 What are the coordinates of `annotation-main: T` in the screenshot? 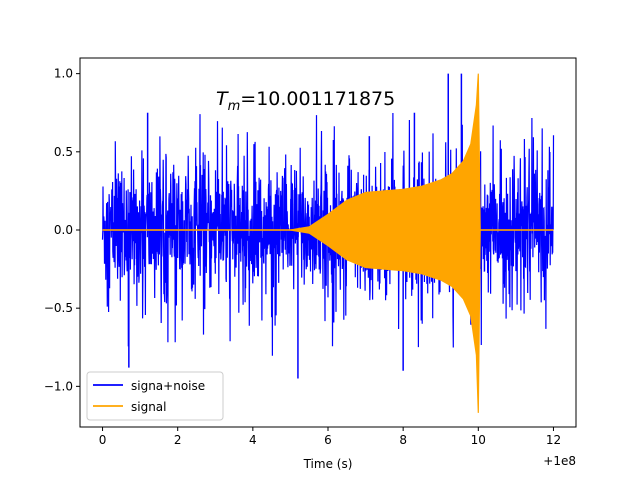 It's located at (222, 99).